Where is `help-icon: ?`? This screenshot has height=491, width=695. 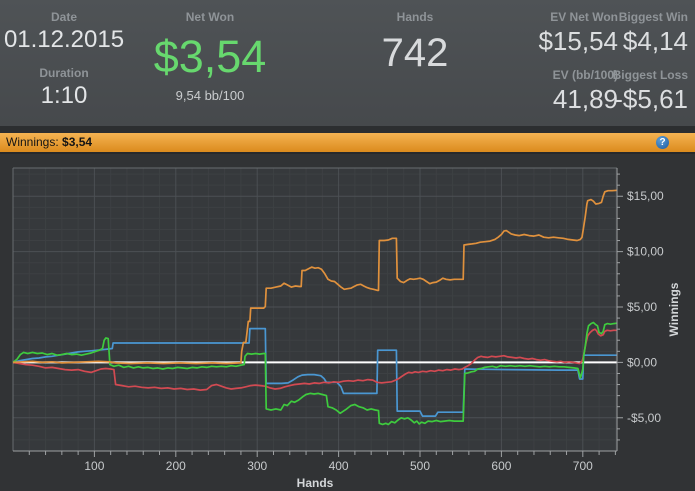 help-icon: ? is located at coordinates (662, 142).